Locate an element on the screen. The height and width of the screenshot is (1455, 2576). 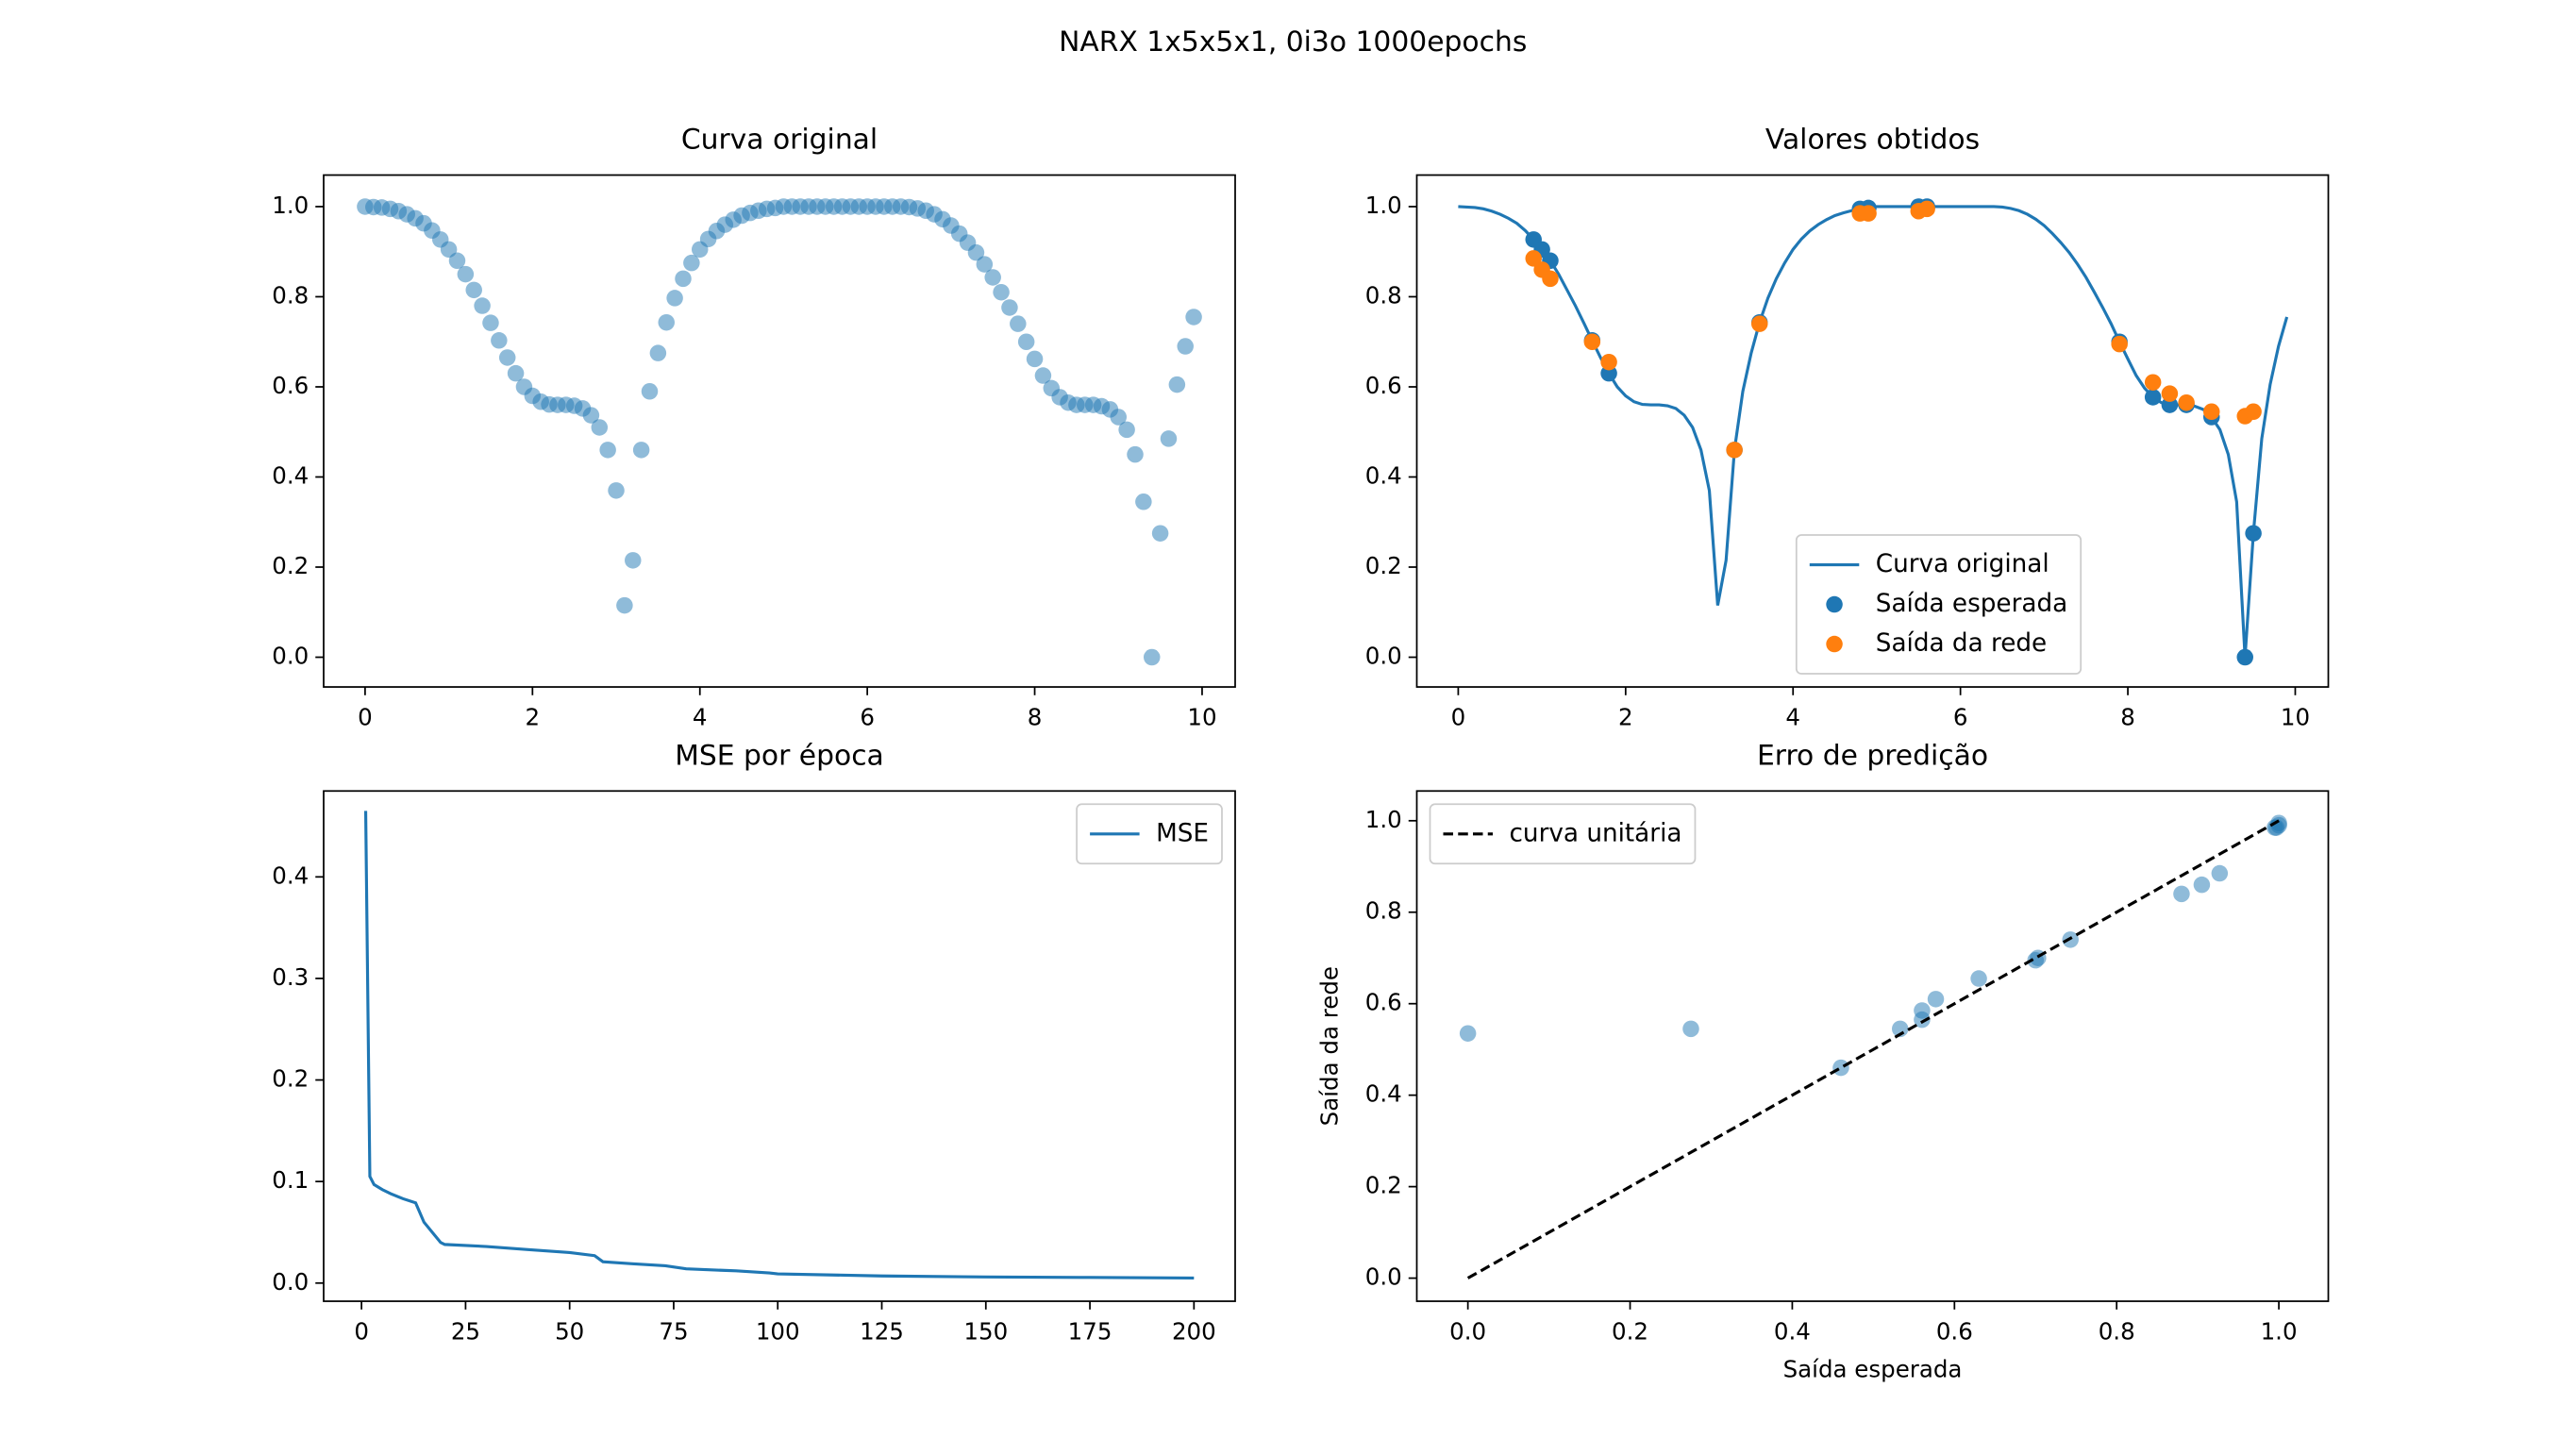
legend-label: MSE is located at coordinates (1182, 833).